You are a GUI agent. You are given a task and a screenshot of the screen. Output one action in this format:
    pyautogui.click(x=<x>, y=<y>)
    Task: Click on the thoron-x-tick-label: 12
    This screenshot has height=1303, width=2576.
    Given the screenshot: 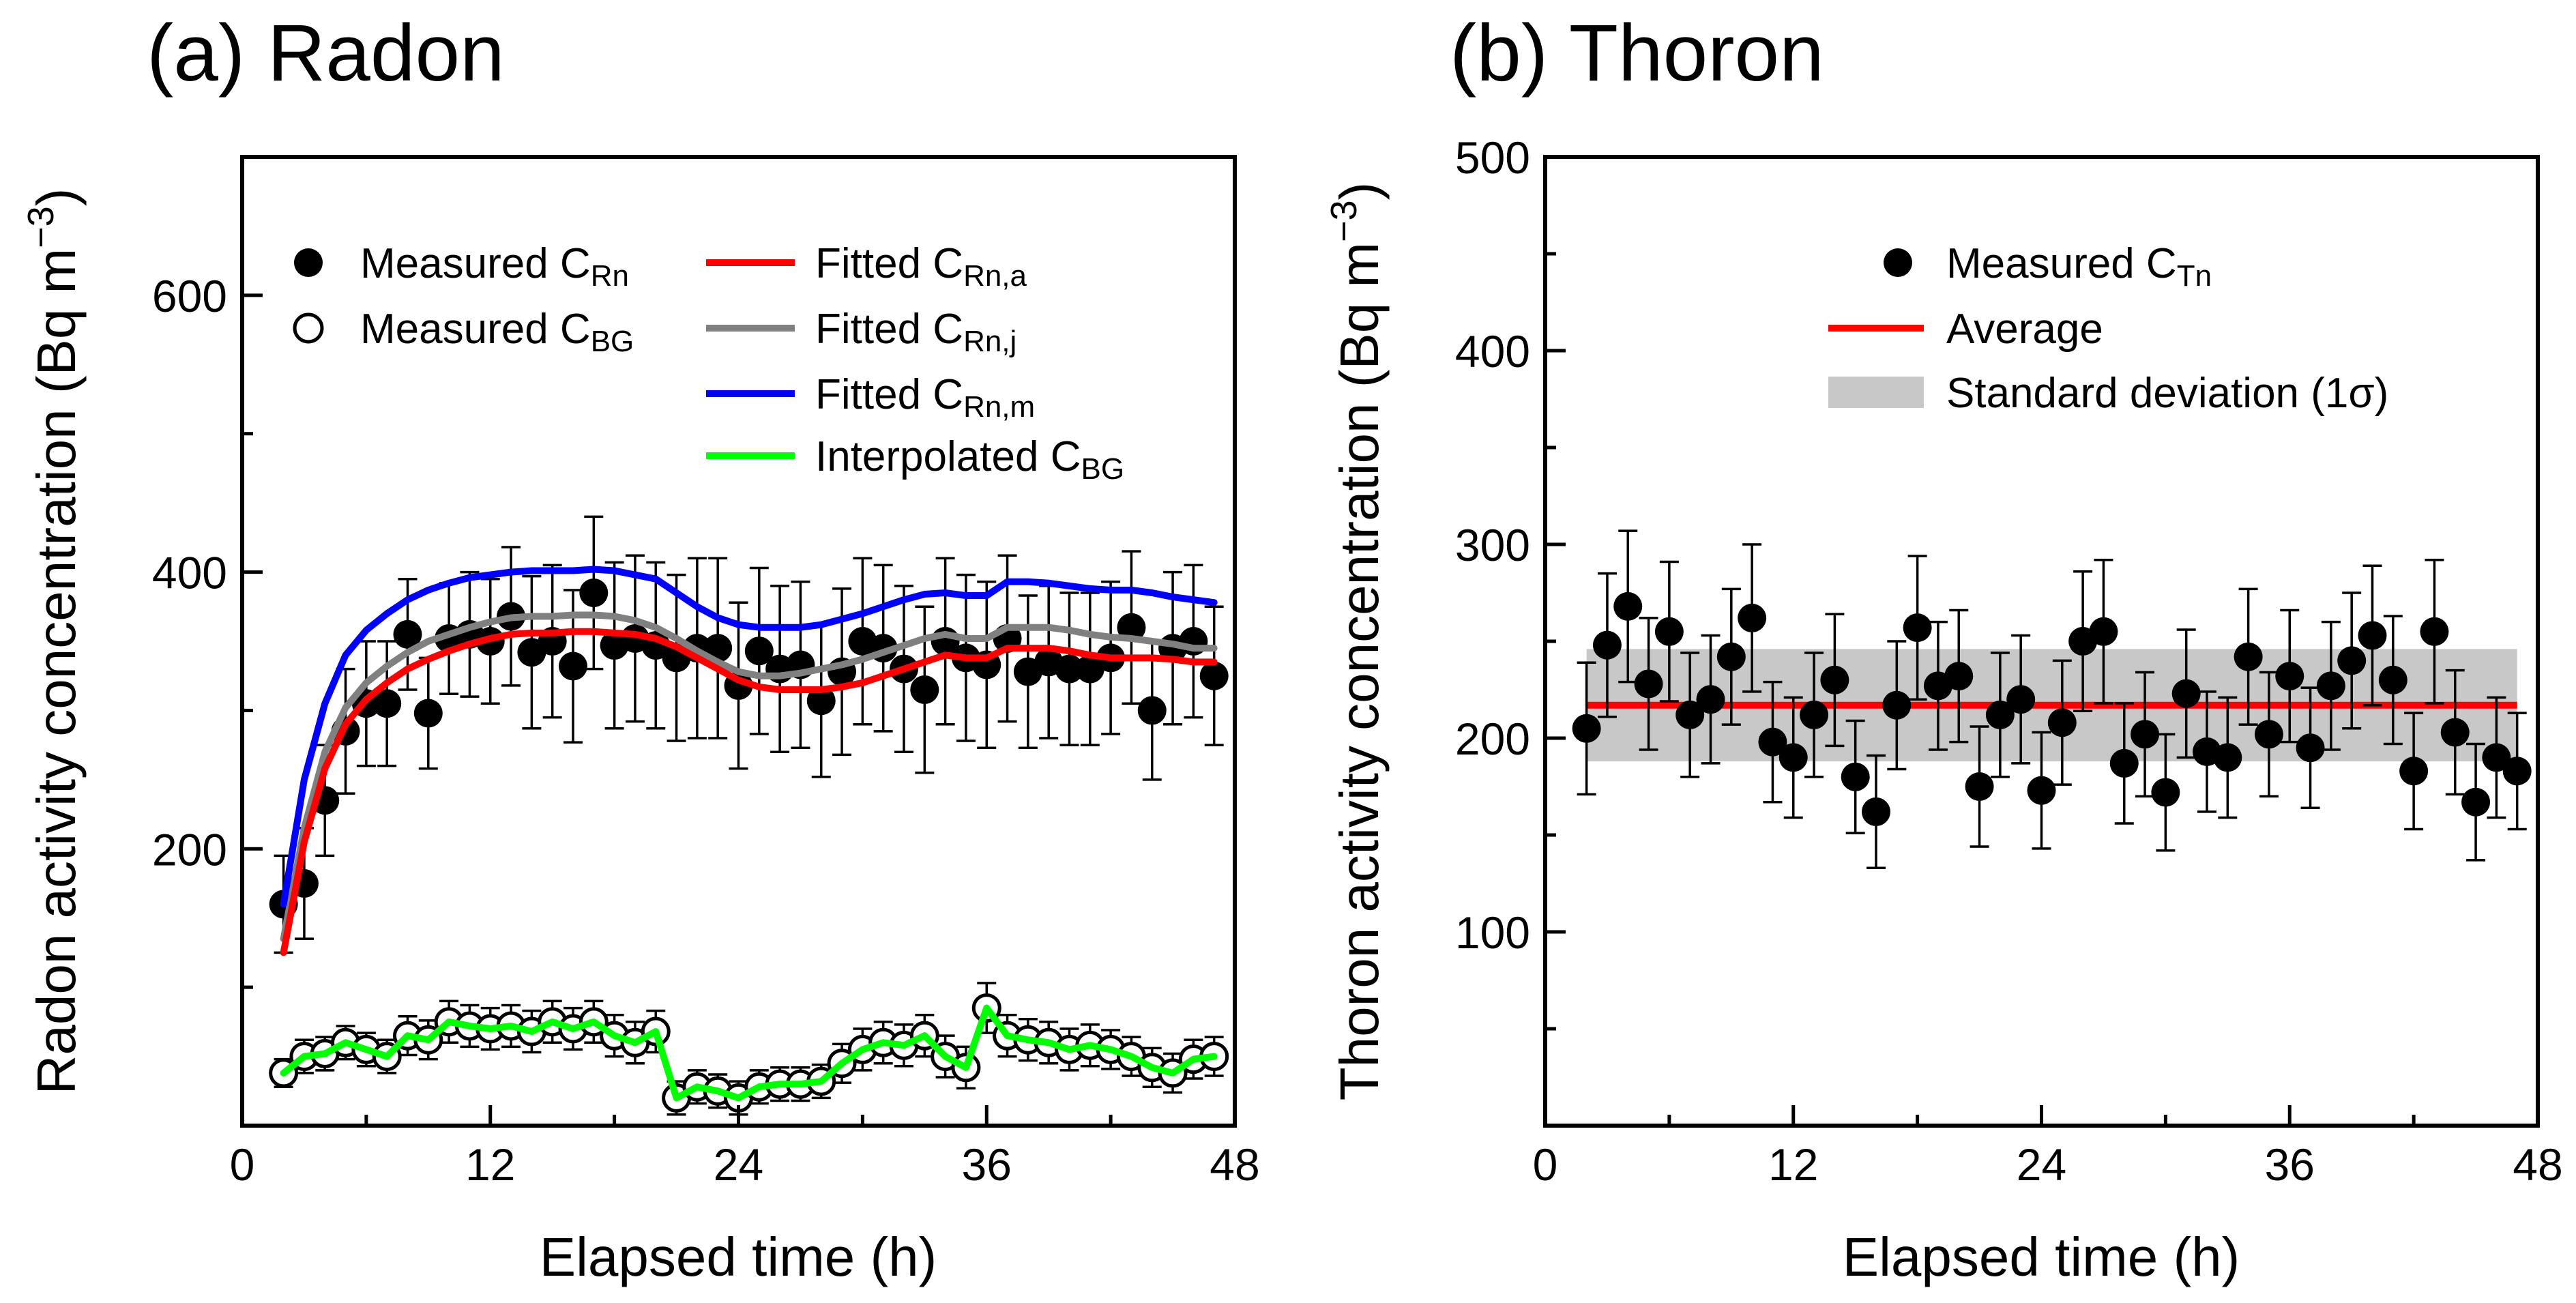 What is the action you would take?
    pyautogui.click(x=1793, y=1164)
    